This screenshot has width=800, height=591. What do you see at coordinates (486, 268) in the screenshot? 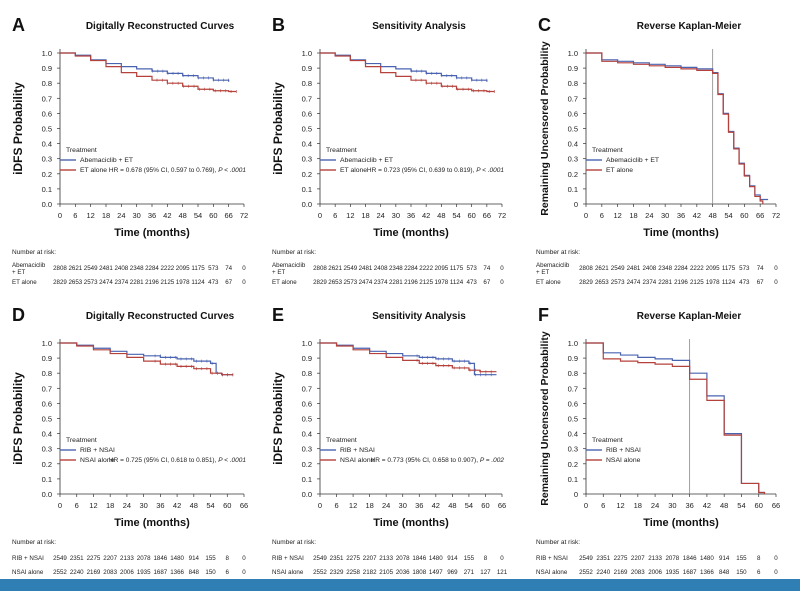
I see `risk-cell: 74` at bounding box center [486, 268].